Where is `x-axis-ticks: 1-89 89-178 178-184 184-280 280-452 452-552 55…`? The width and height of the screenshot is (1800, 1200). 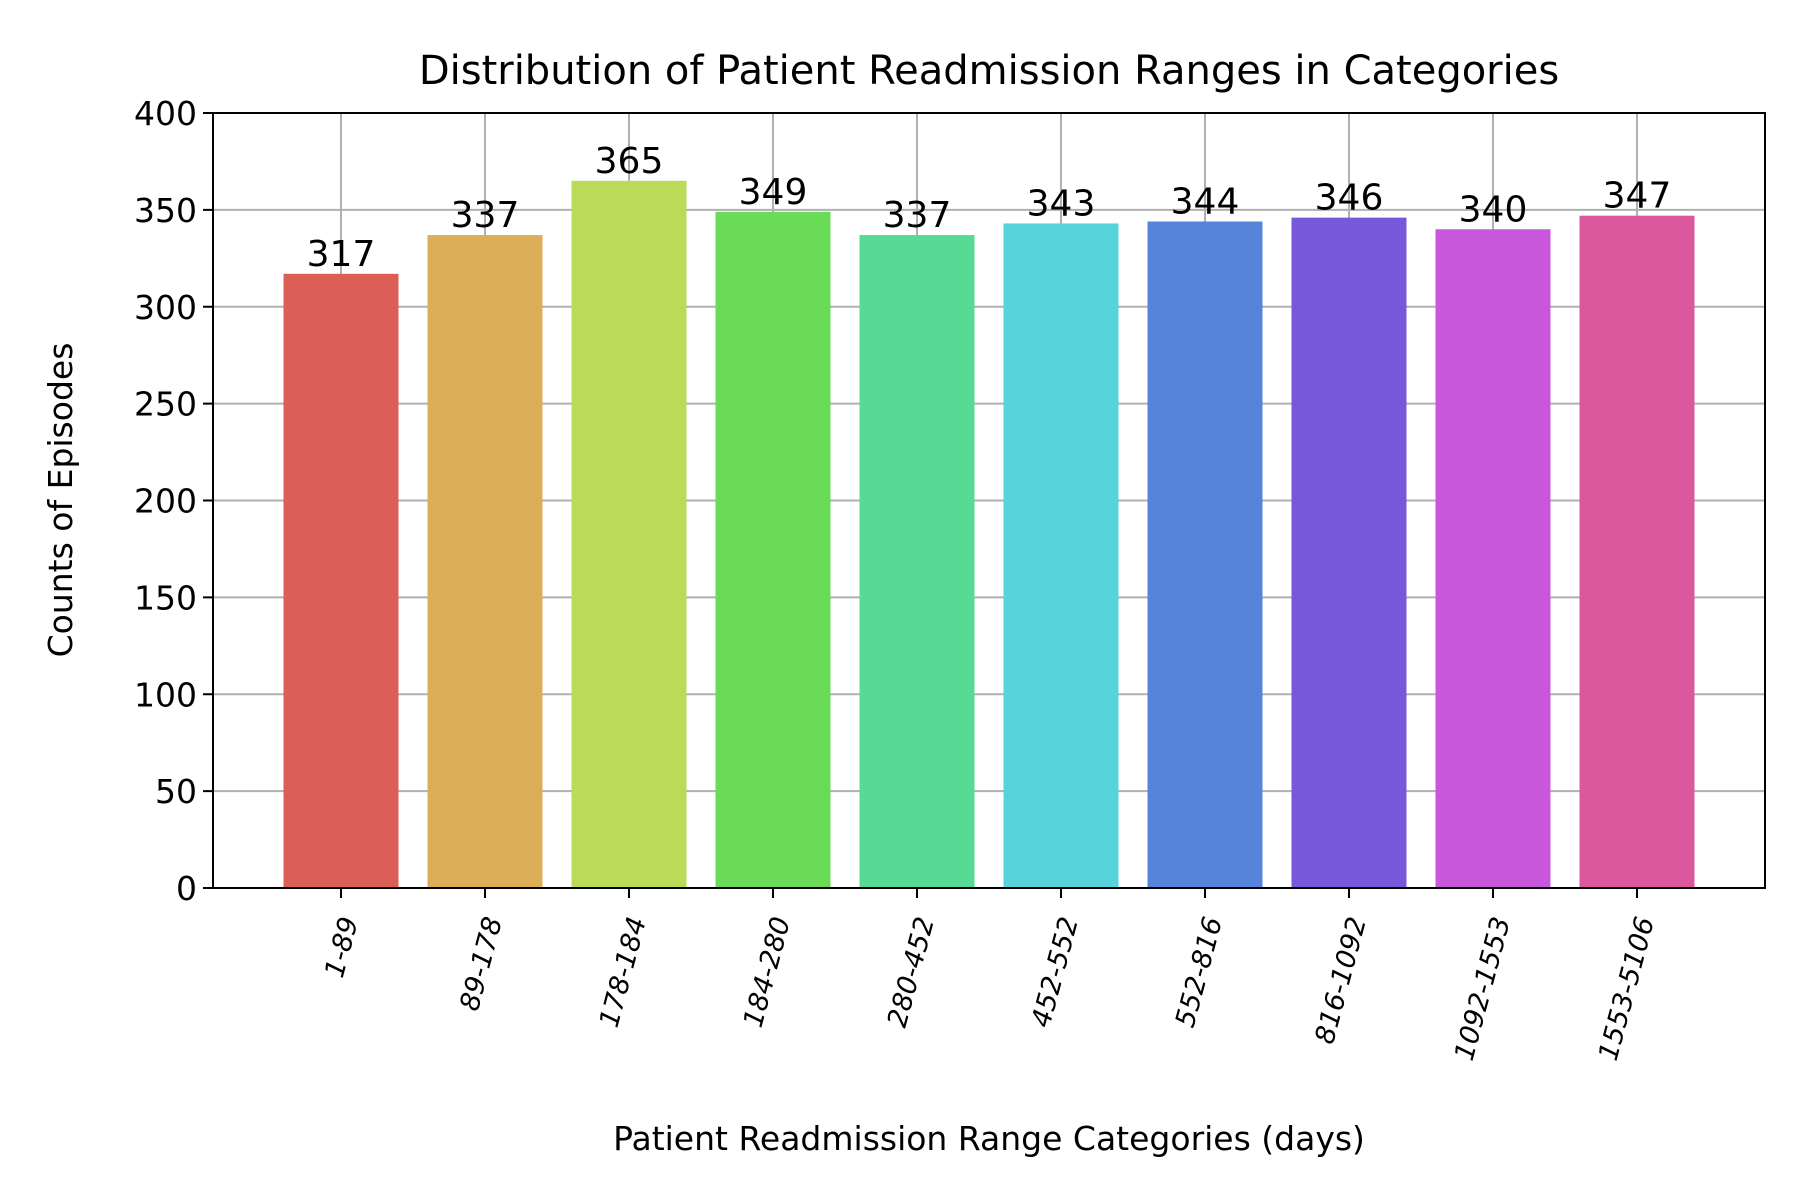 x-axis-ticks: 1-89 89-178 178-184 184-280 280-452 452-552 55… is located at coordinates (990, 976).